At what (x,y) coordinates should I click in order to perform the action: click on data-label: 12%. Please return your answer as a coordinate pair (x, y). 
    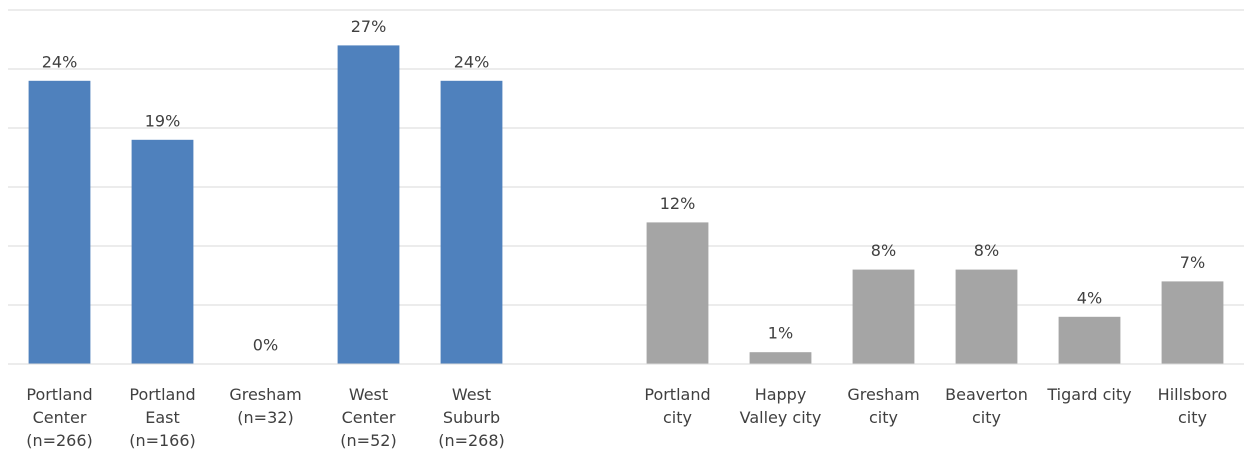
    Looking at the image, I should click on (678, 203).